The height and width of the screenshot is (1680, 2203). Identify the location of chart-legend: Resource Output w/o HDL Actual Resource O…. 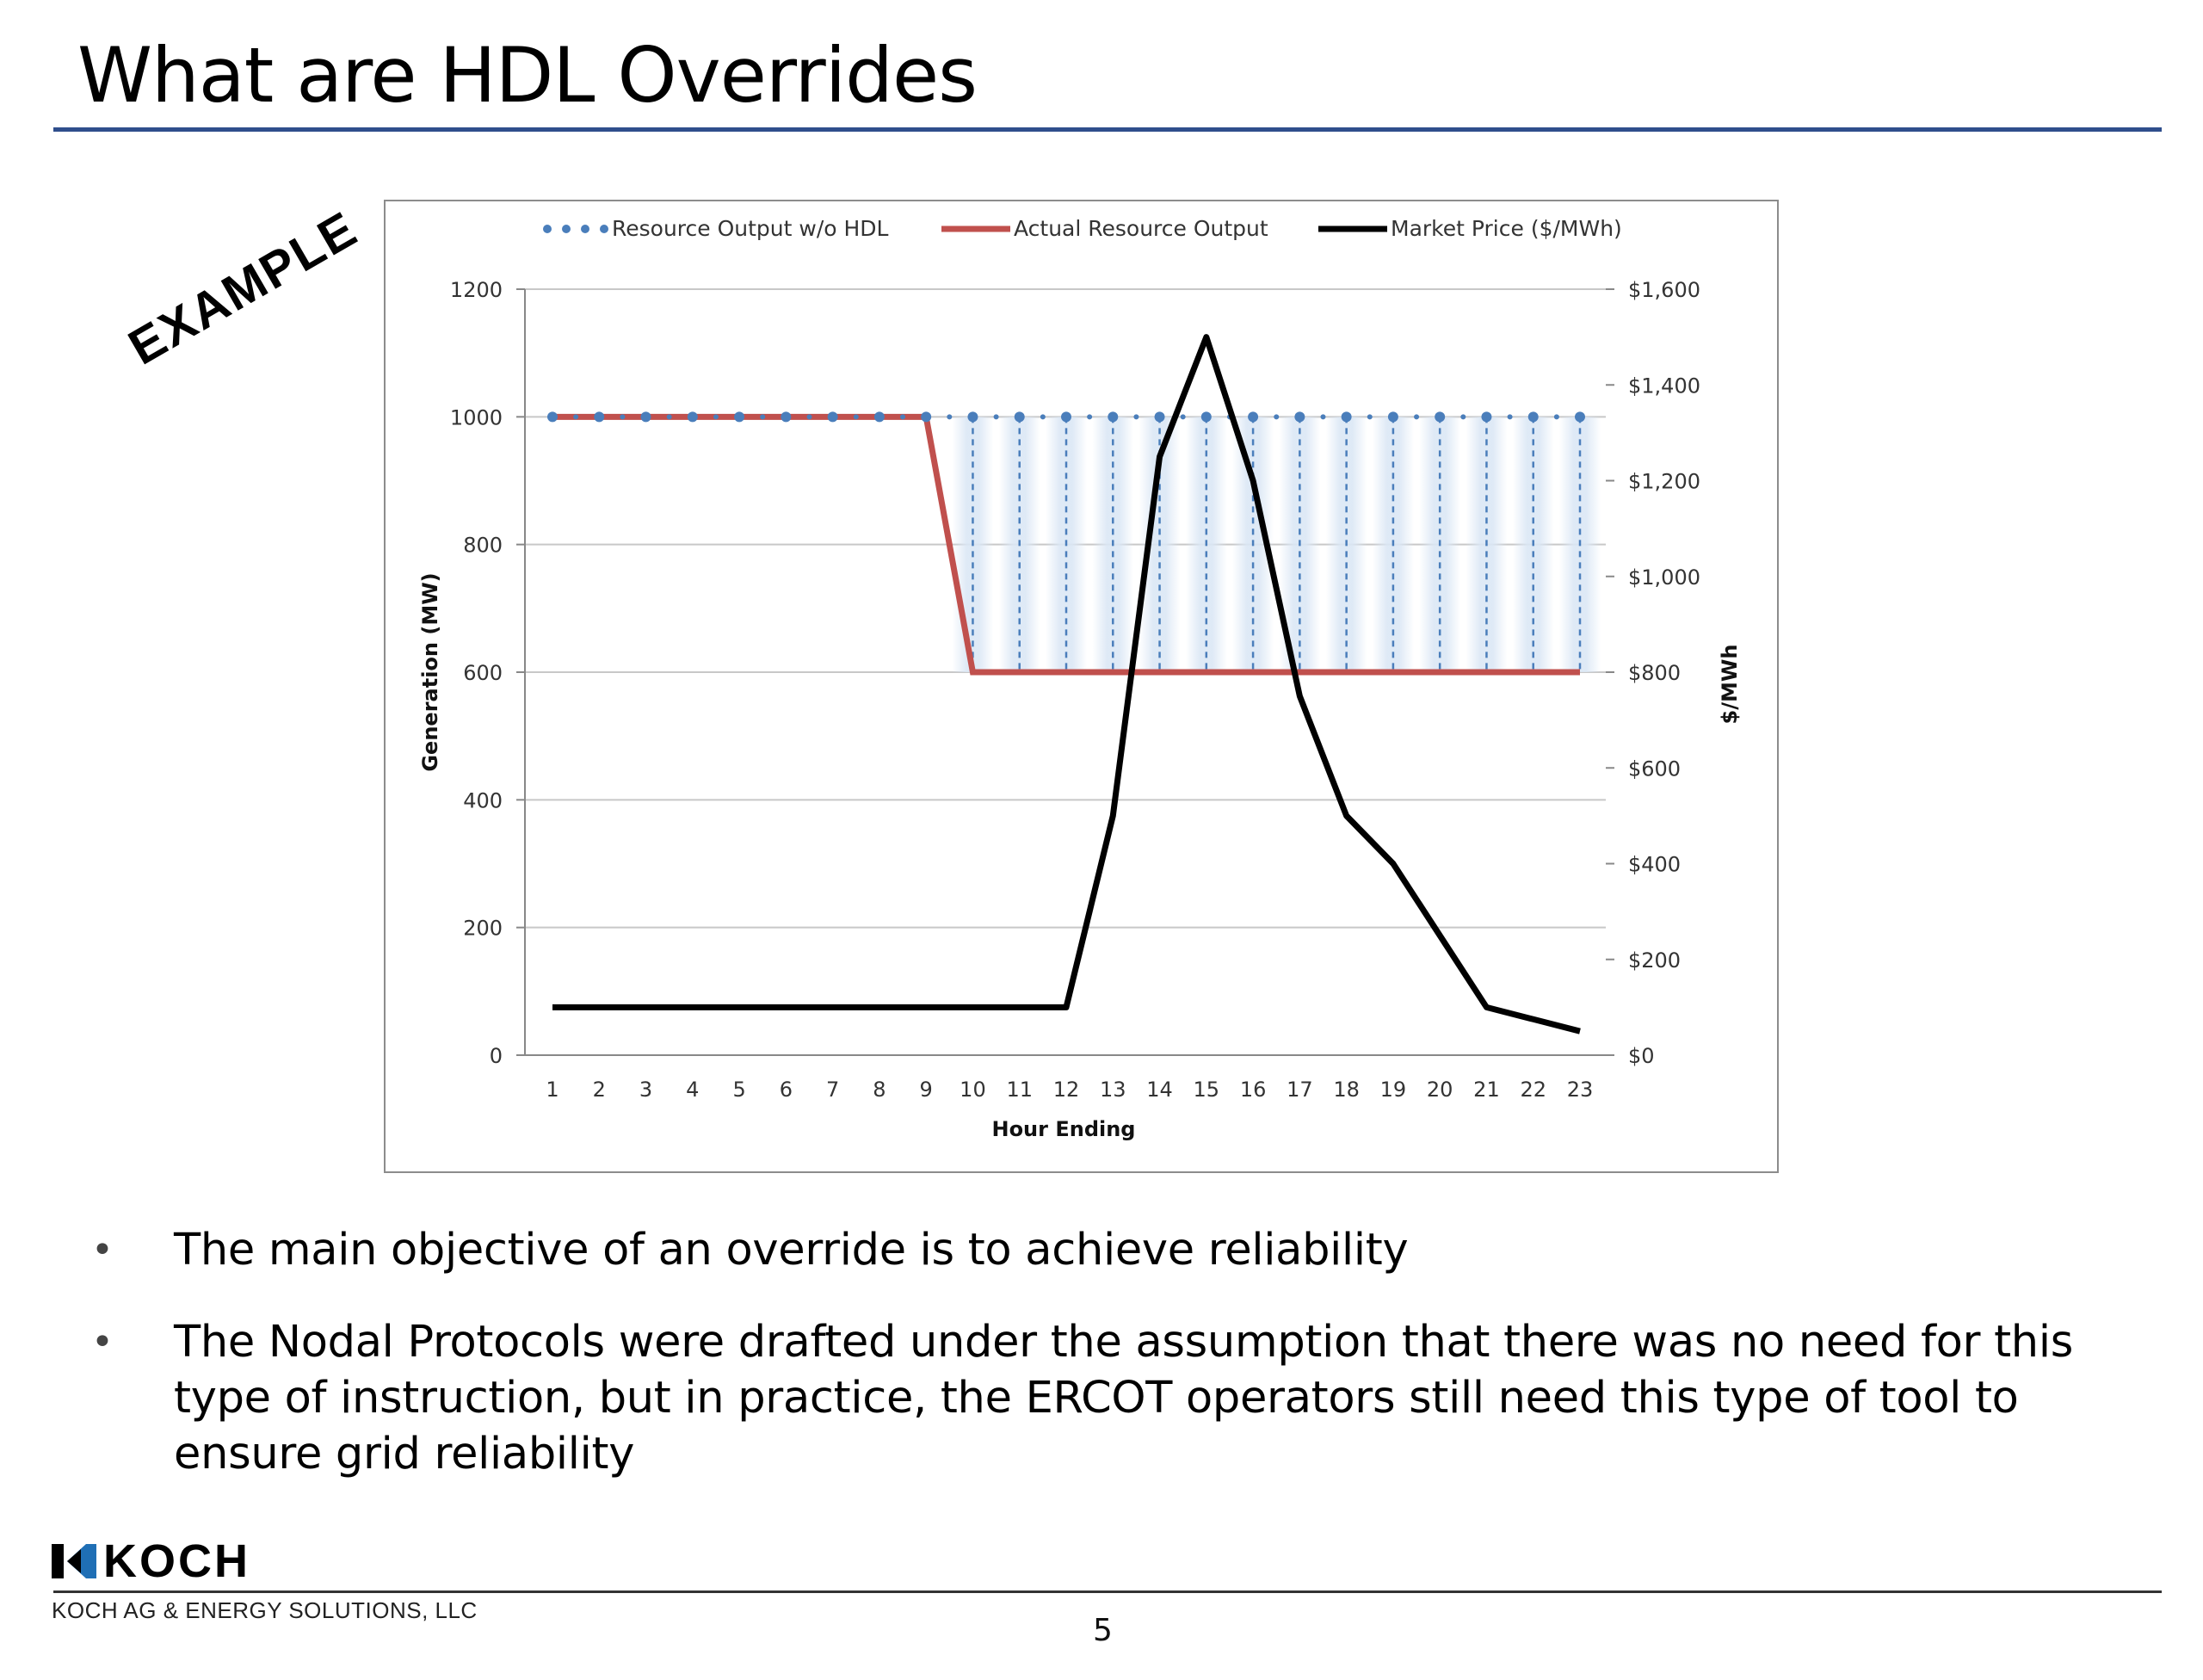
(1082, 228).